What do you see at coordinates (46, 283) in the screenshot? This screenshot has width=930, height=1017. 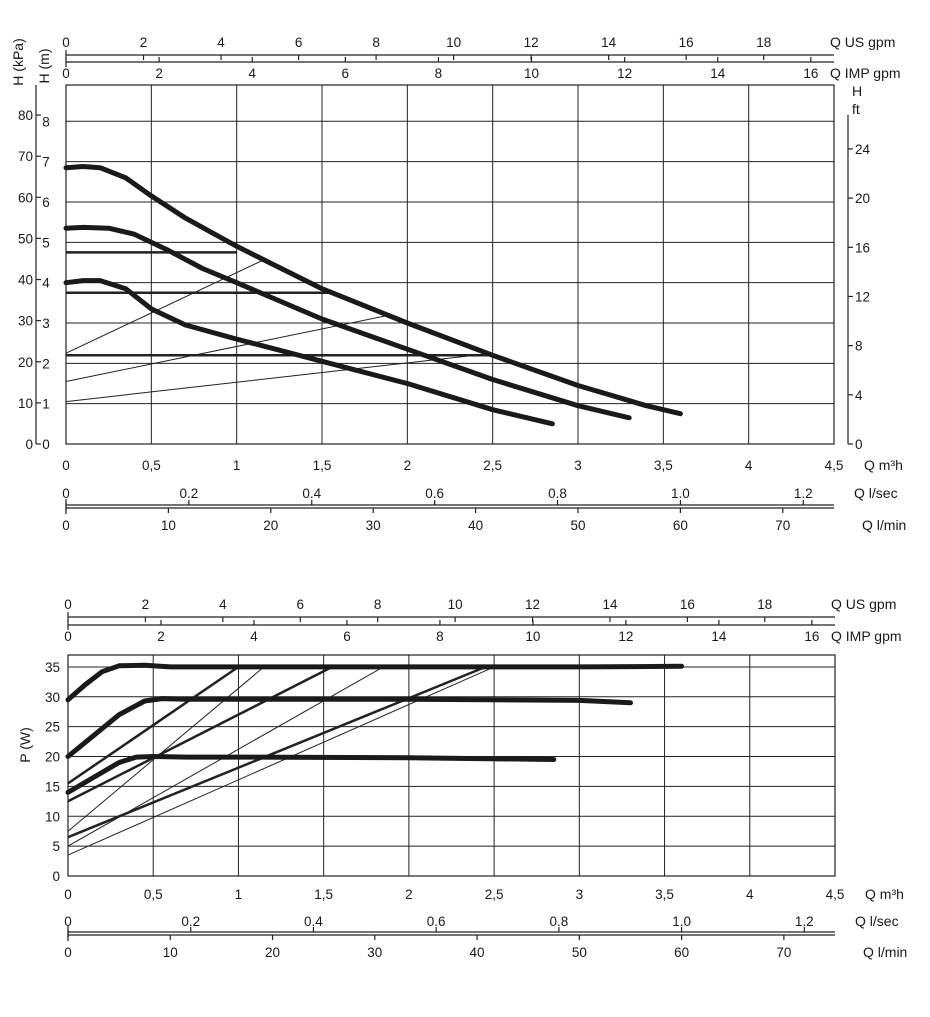 I see `y-tick-m: 4` at bounding box center [46, 283].